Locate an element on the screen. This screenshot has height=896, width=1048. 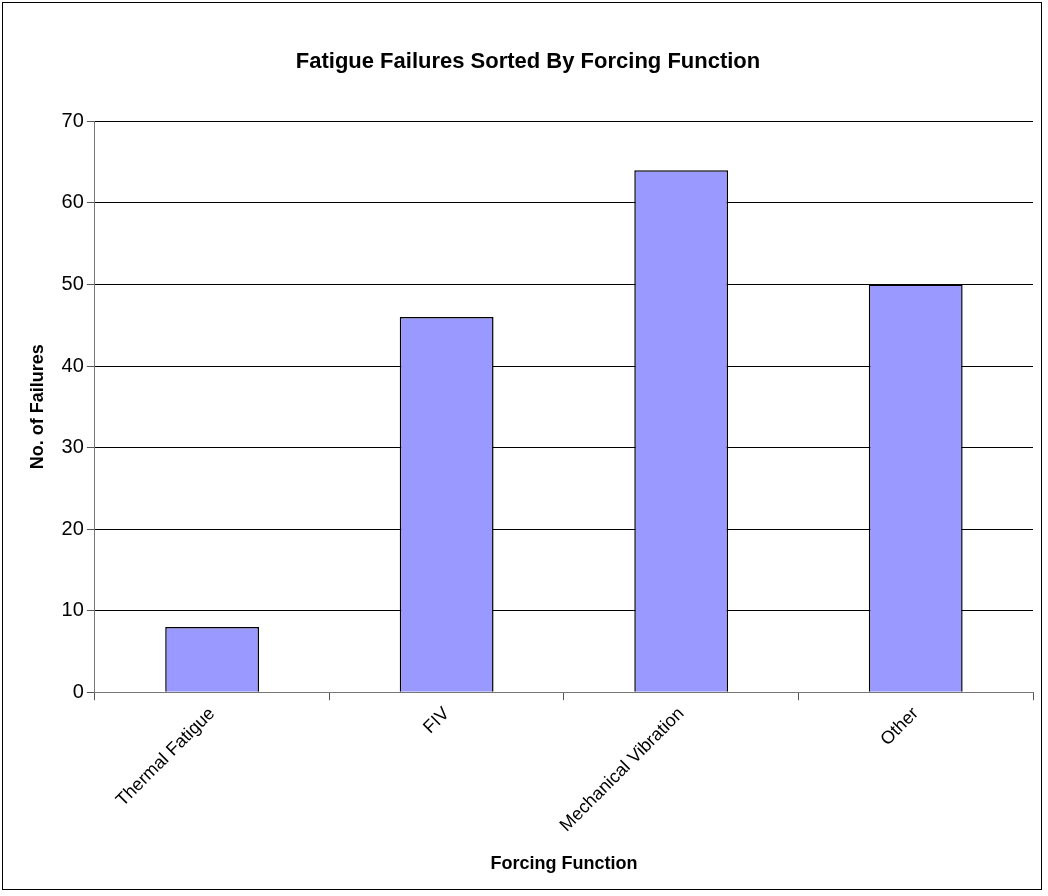
y-tick-label: 40 is located at coordinates (72, 364).